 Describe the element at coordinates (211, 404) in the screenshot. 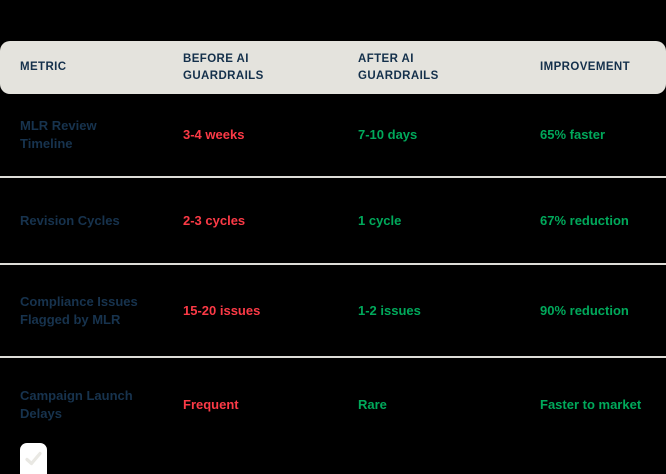

I see `before-value: Frequent` at that location.